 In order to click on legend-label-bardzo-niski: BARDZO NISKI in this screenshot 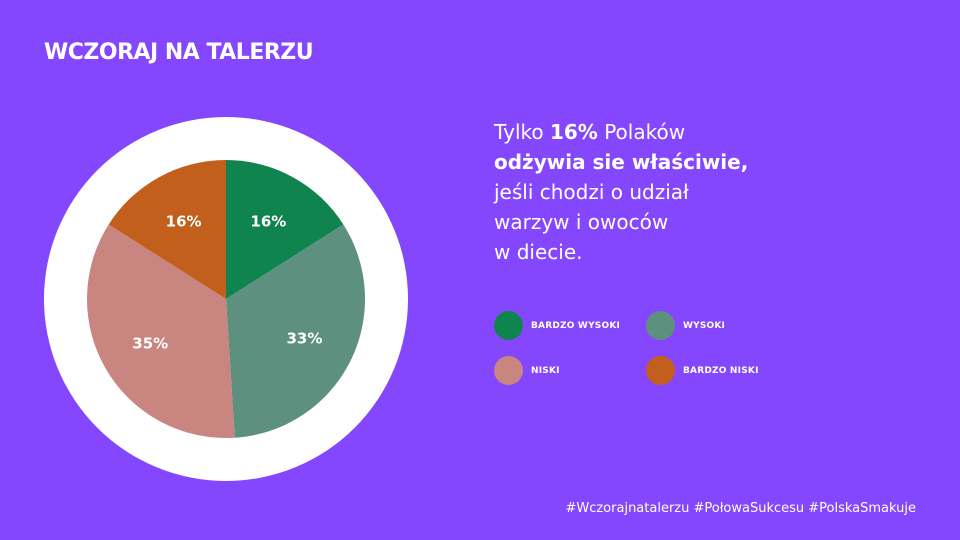, I will do `click(721, 370)`.